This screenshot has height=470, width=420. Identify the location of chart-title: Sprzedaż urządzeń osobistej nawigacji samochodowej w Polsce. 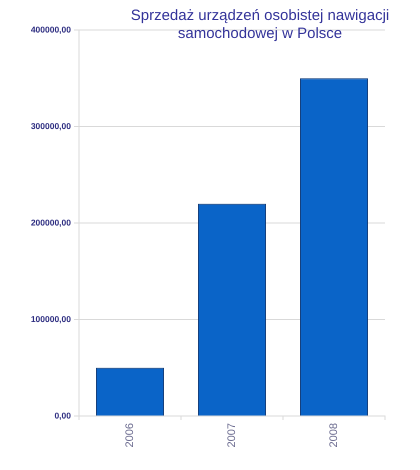
(260, 25).